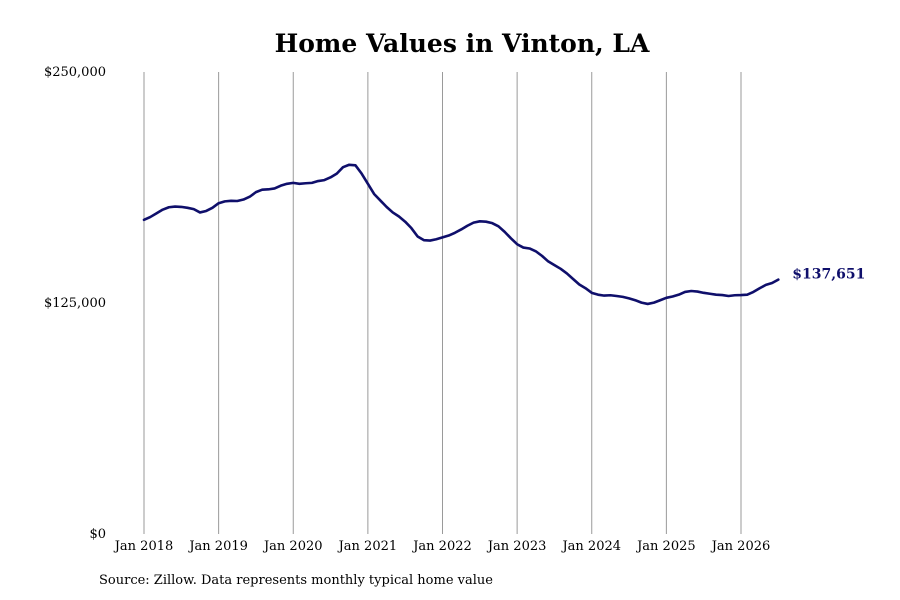 The height and width of the screenshot is (600, 900). I want to click on x-tick-label: Jan 2023, so click(516, 546).